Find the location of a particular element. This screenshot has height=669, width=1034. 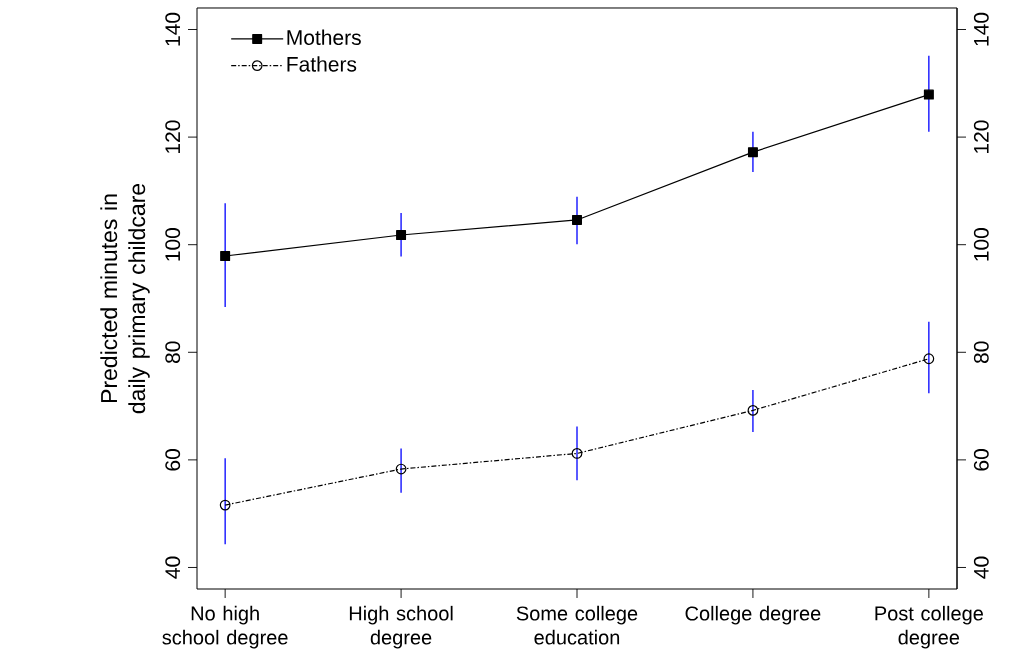

y2-tick-label: 120 is located at coordinates (981, 137).